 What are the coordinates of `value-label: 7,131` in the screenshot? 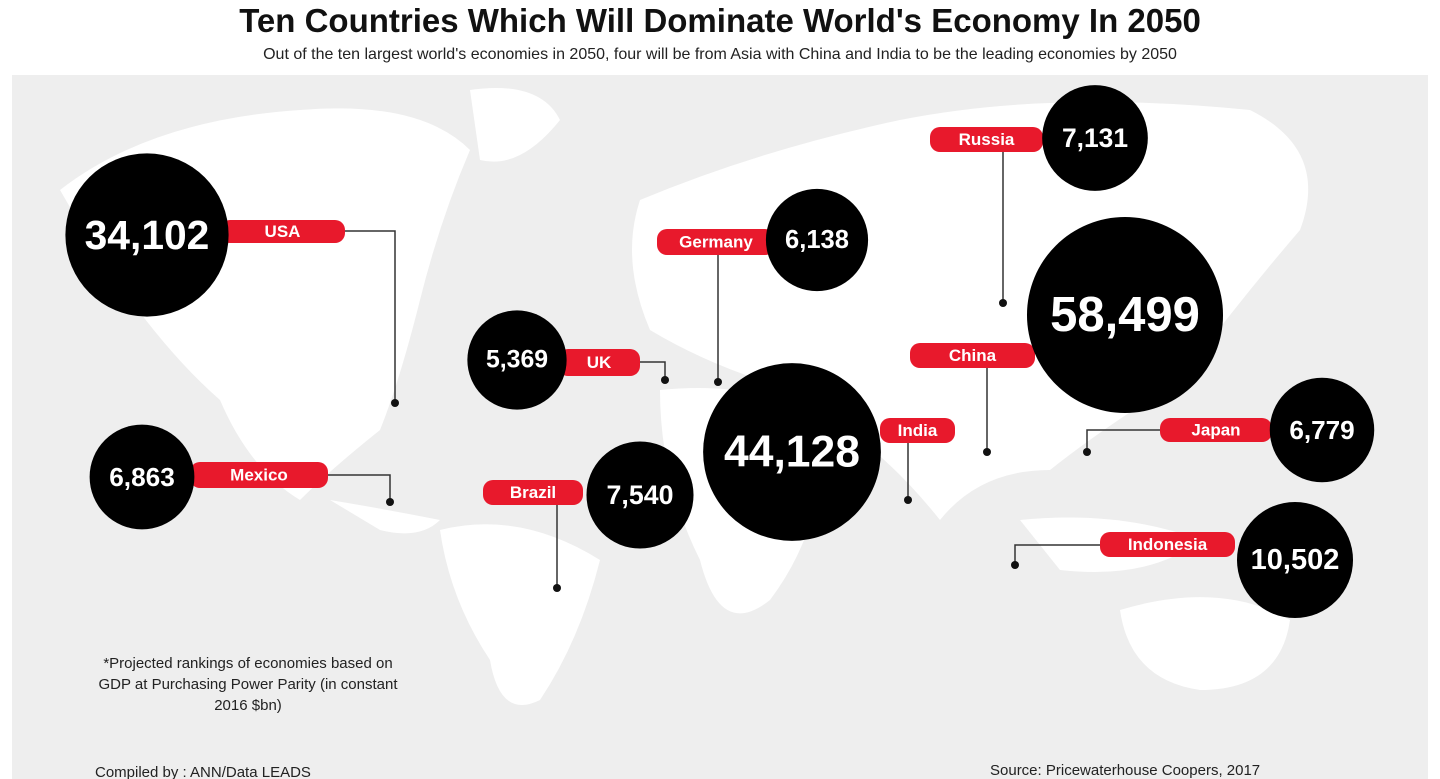 It's located at (1095, 138).